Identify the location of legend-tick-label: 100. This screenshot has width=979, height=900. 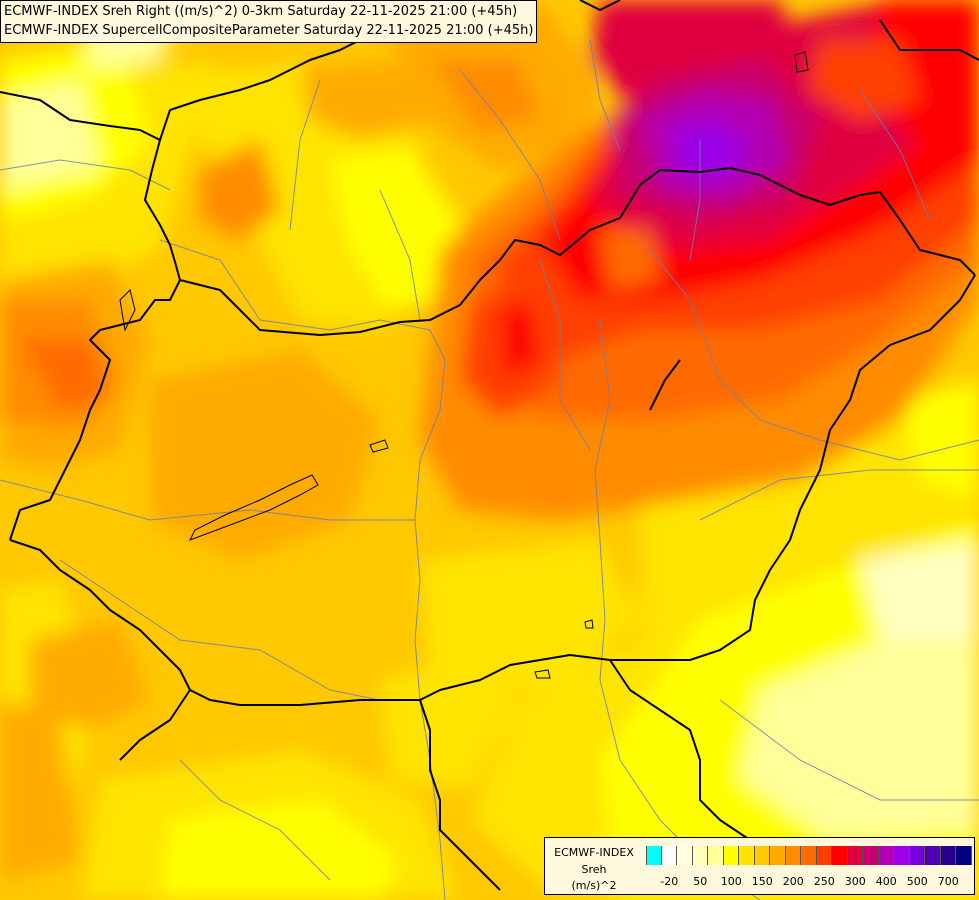
(731, 881).